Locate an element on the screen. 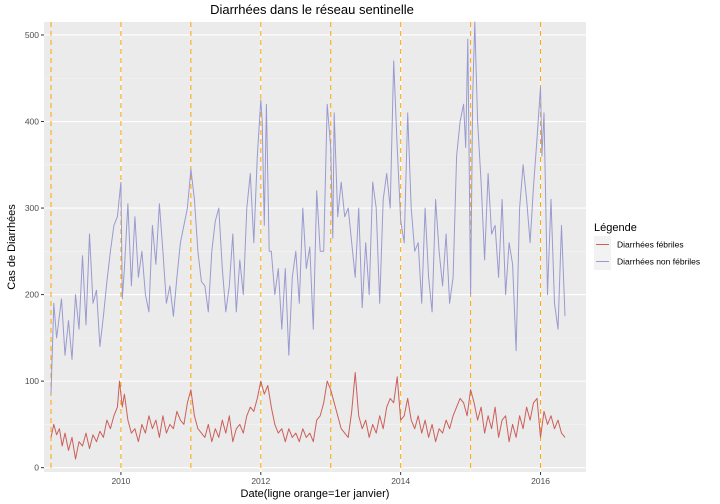  x-tick-label: 2010 is located at coordinates (120, 481).